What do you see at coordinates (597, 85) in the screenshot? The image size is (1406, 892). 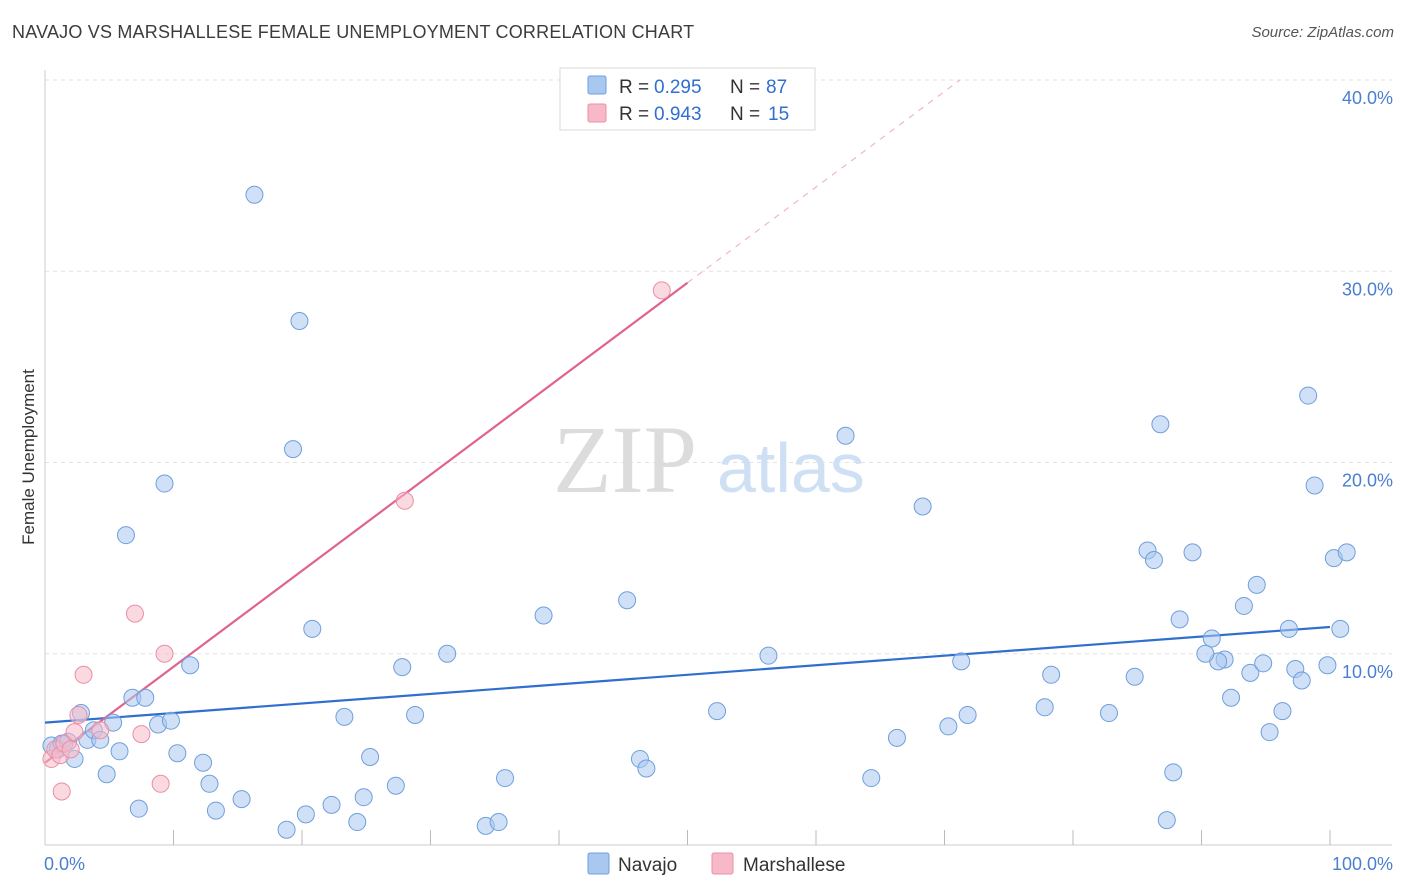 I see `legend-swatch-navajo` at bounding box center [597, 85].